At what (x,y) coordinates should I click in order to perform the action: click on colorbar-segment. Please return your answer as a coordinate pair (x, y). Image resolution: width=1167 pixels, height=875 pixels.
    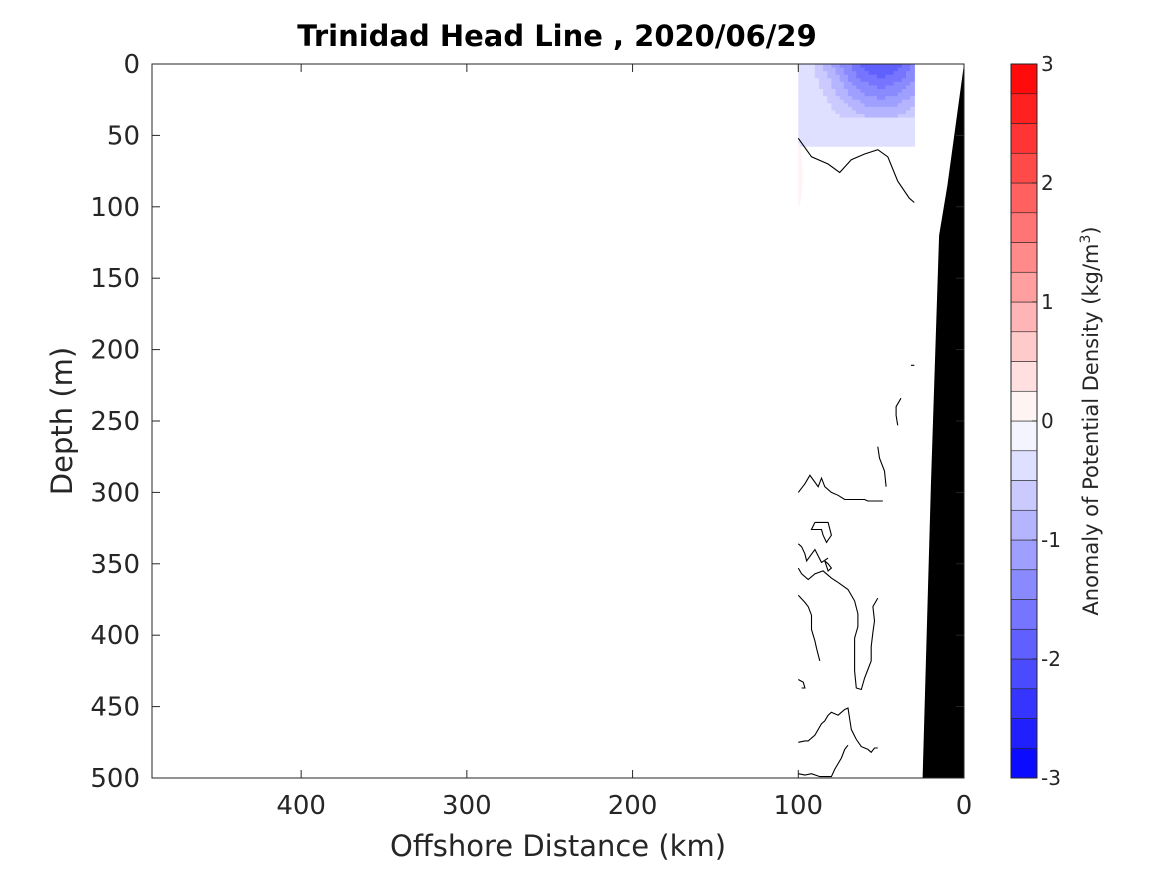
    Looking at the image, I should click on (1024, 465).